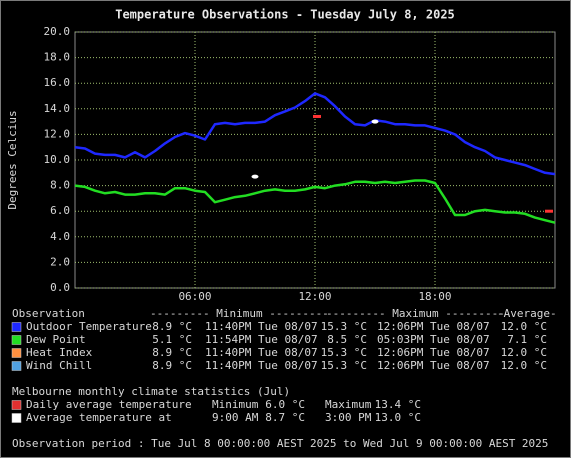  What do you see at coordinates (434, 296) in the screenshot?
I see `x-tick-label: 18:00` at bounding box center [434, 296].